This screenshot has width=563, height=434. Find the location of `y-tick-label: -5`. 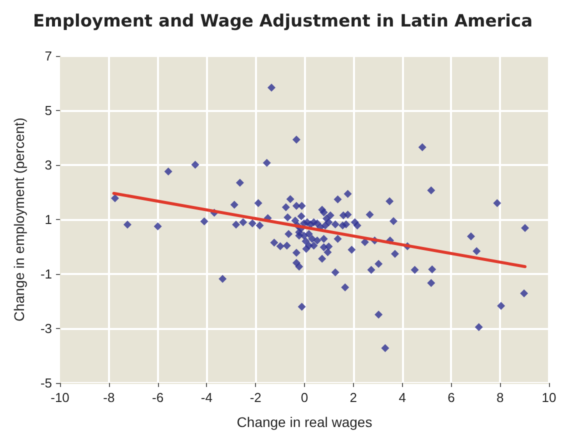

y-tick-label: -5 is located at coordinates (46, 383).